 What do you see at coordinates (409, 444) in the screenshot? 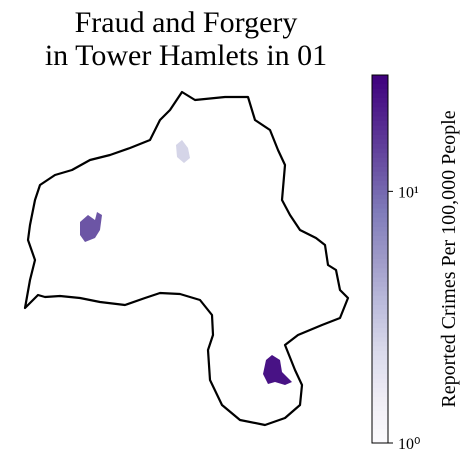
I see `colorbar-tick-label: 10⁰` at bounding box center [409, 444].